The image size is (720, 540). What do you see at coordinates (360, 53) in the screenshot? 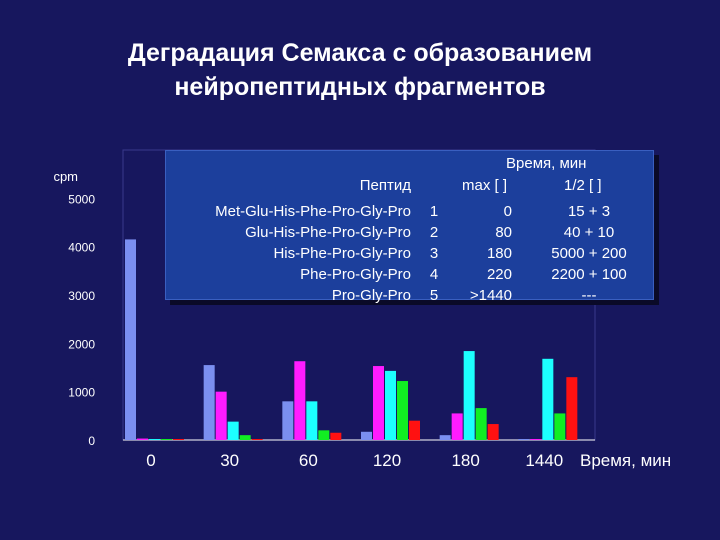
I see `title-line-1: Деградация Семакса с образованием` at bounding box center [360, 53].